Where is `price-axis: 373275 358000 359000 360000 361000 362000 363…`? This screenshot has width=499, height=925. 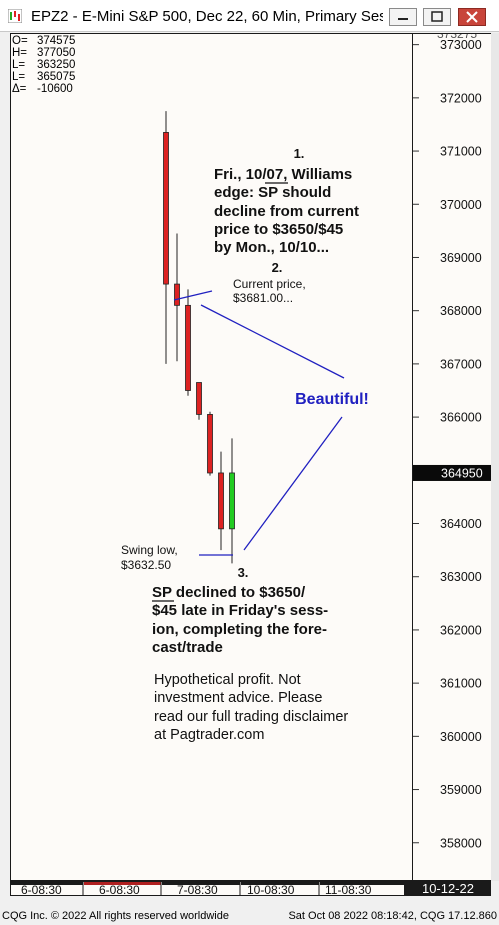
price-axis: 373275 358000 359000 360000 361000 362000 363… is located at coordinates (452, 454).